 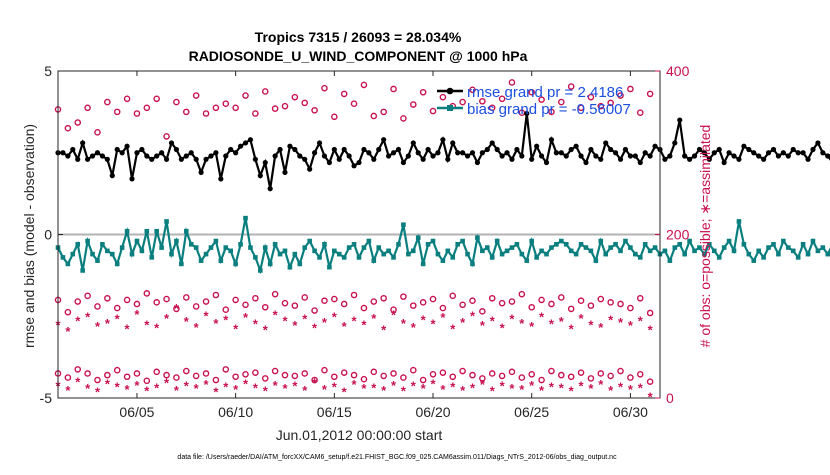 I want to click on y-axis-right-label: # of obs: o=possible; ∗=assimilated, so click(x=705, y=236).